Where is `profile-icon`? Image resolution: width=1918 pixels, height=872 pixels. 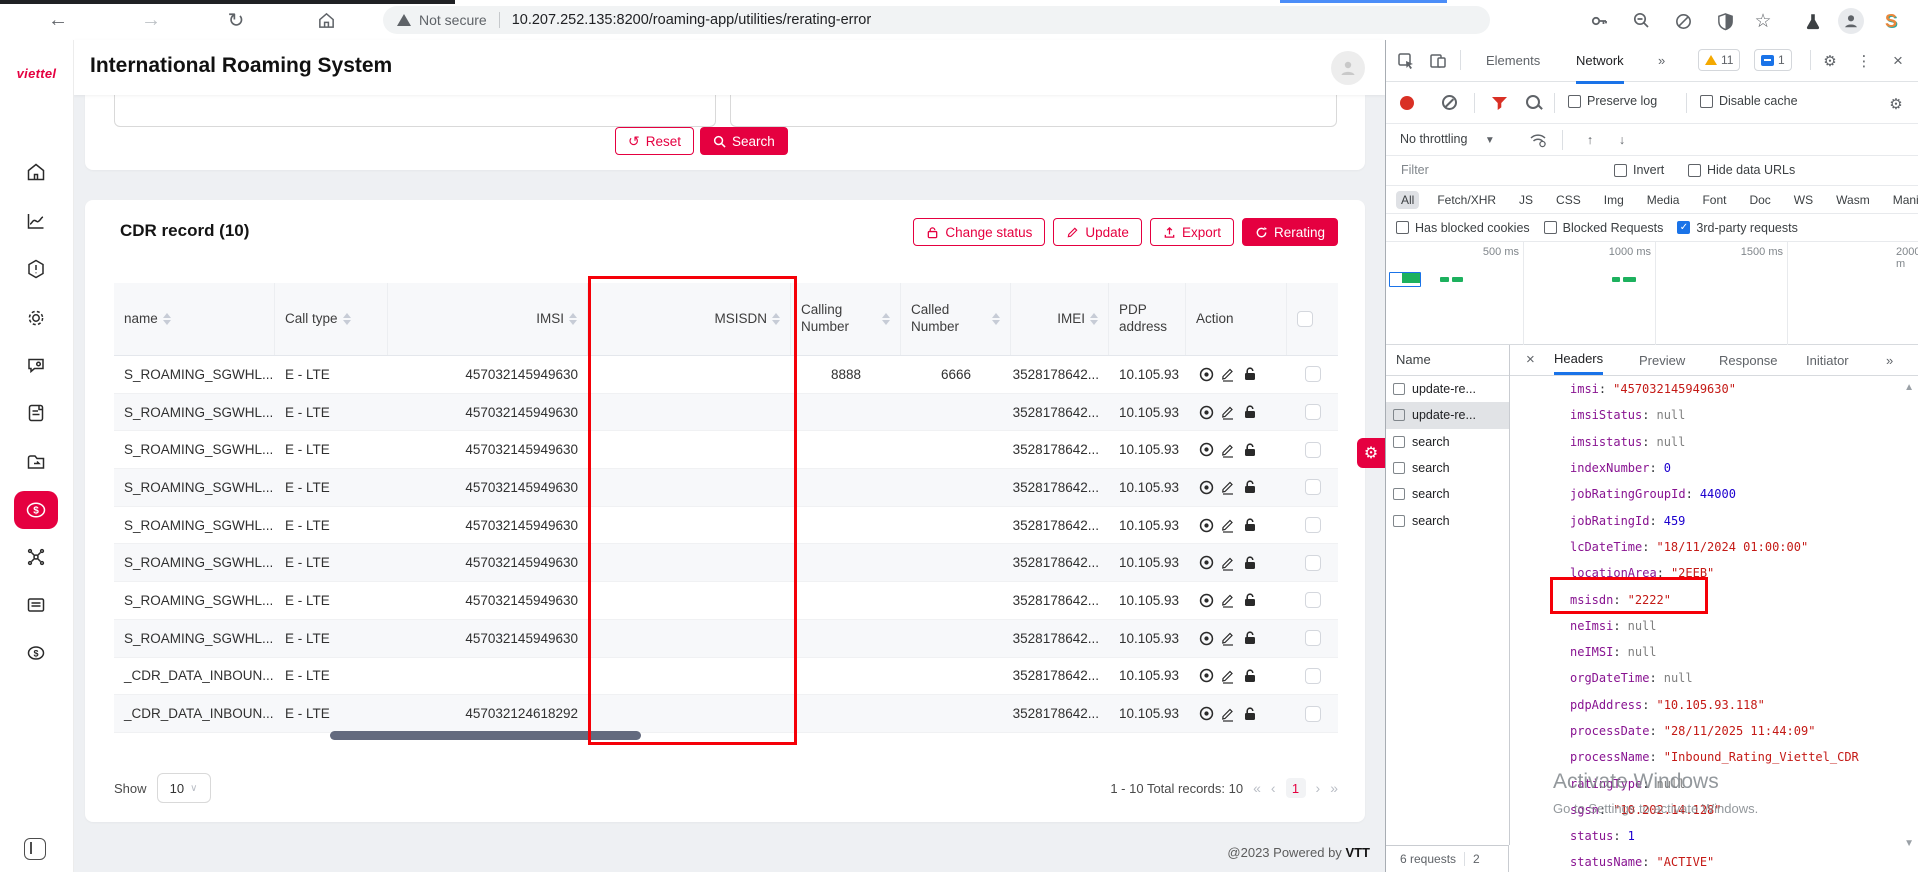 profile-icon is located at coordinates (1851, 21).